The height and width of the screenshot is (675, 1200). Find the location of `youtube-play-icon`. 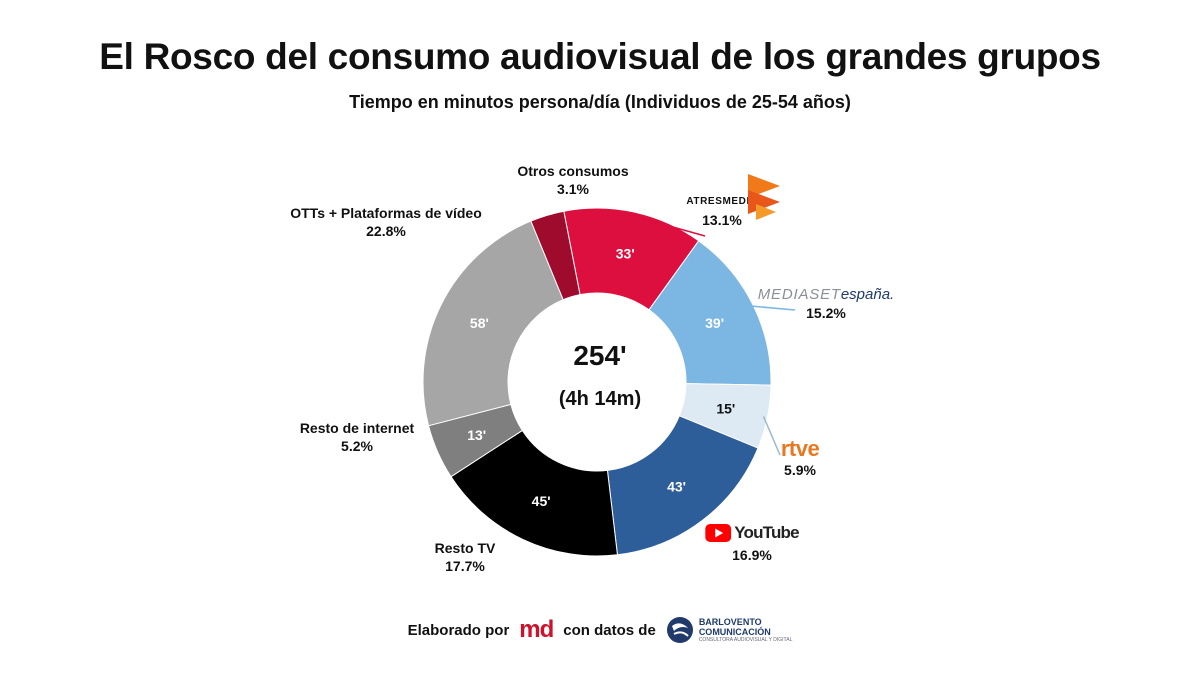

youtube-play-icon is located at coordinates (718, 533).